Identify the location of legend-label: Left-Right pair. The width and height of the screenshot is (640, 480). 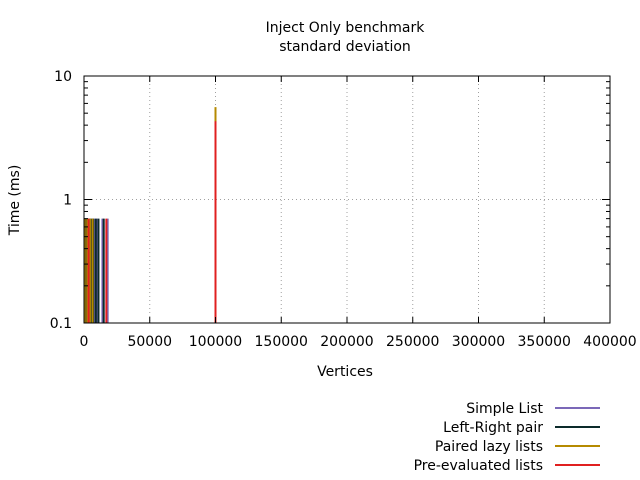
(493, 428).